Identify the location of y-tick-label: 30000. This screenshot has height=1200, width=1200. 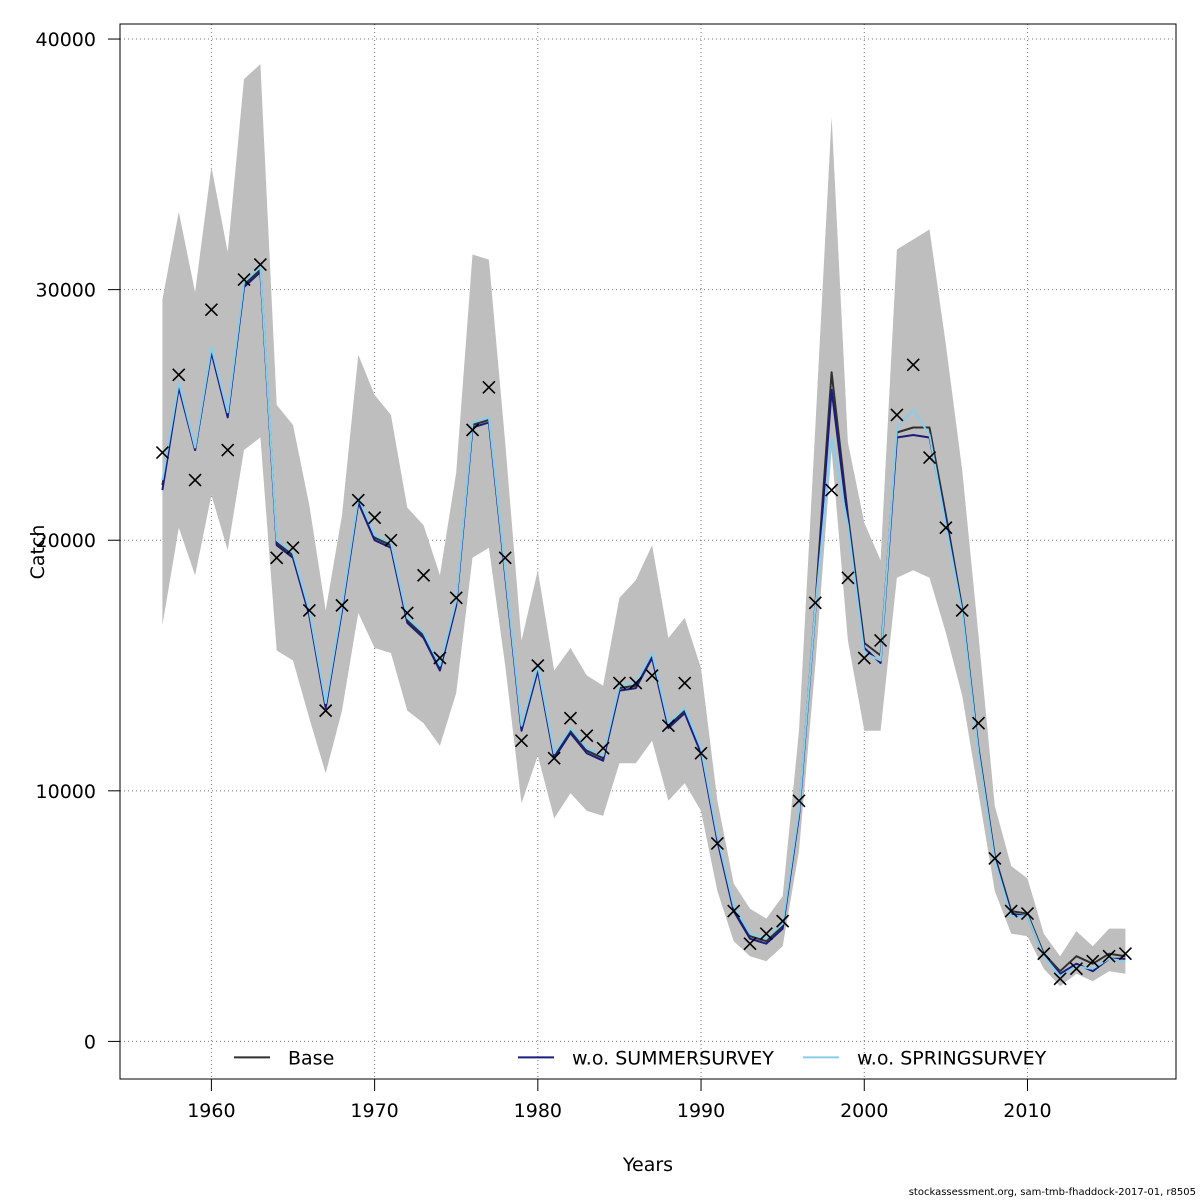
(66, 291).